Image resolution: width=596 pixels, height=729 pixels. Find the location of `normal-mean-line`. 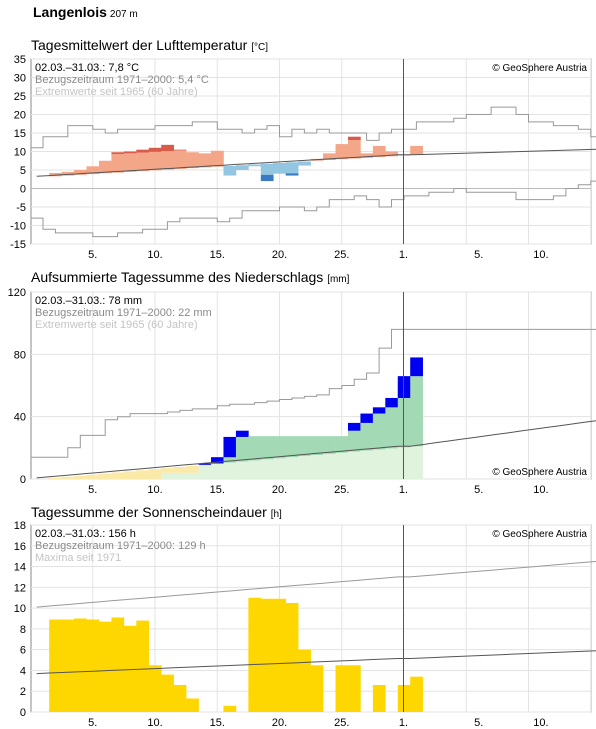

normal-mean-line is located at coordinates (316, 162).